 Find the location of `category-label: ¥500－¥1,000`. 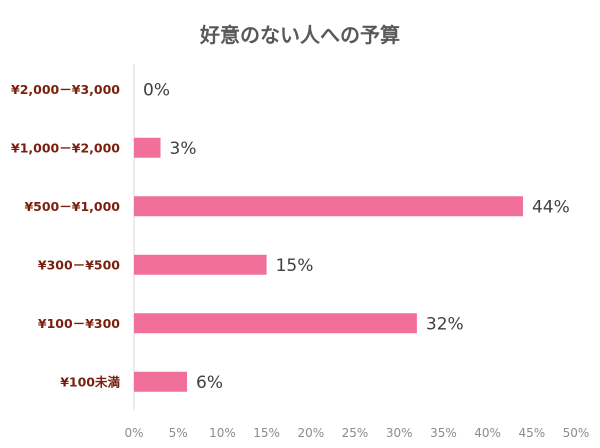

category-label: ¥500－¥1,000 is located at coordinates (72, 206).